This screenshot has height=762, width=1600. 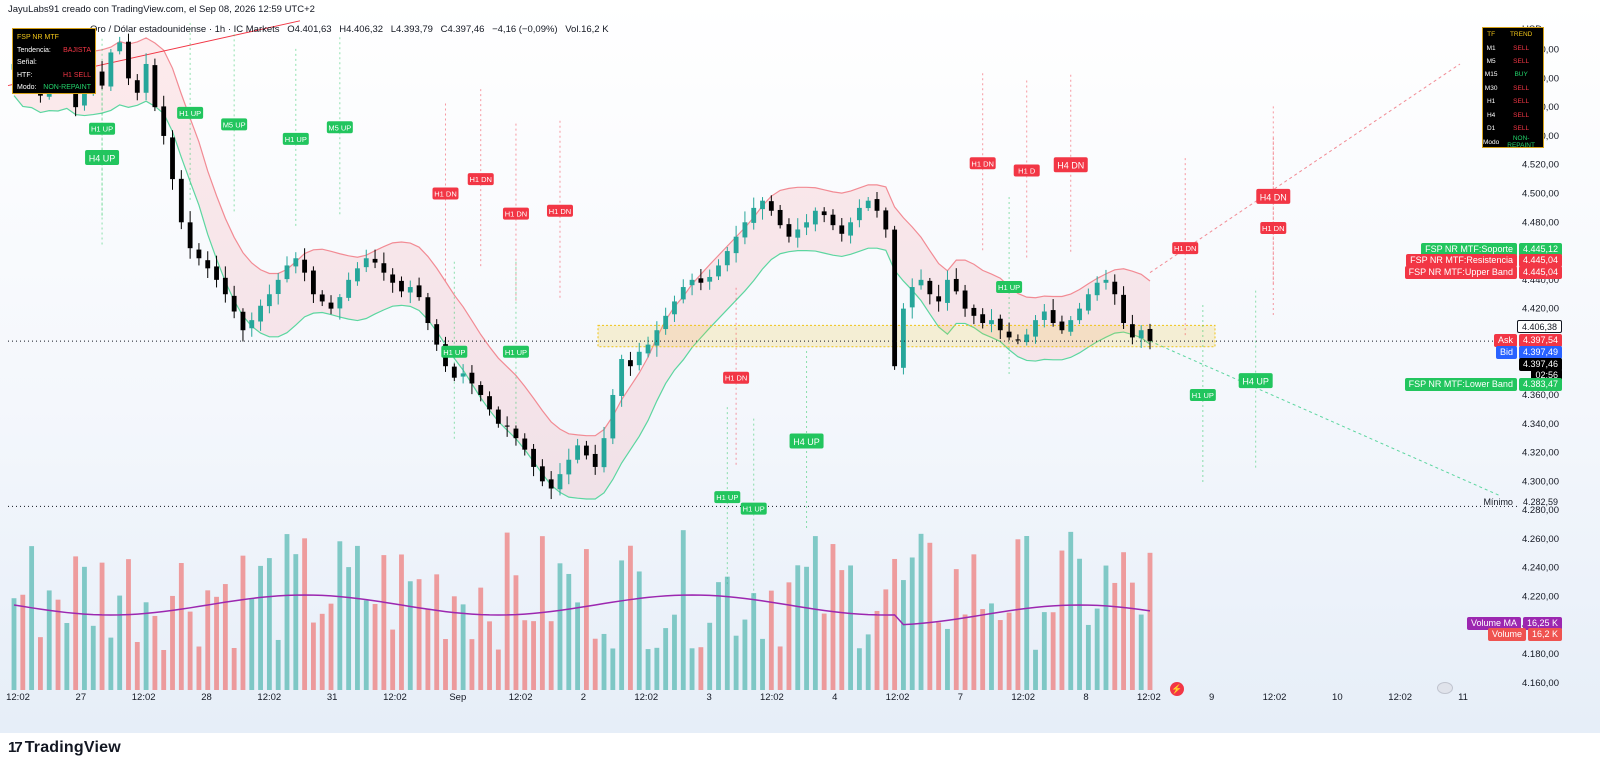 I want to click on price-tick: 4.420,00, so click(x=1540, y=309).